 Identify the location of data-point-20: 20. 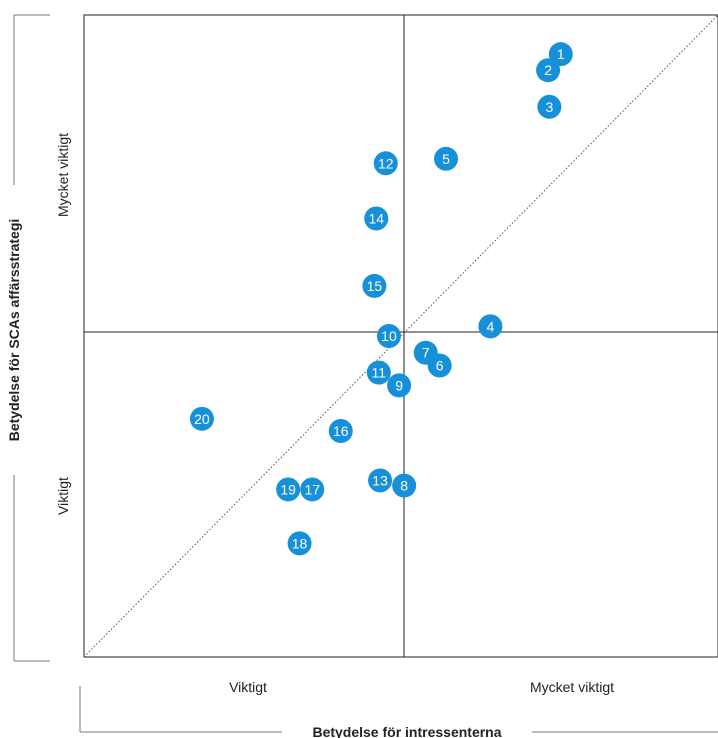
(201, 418).